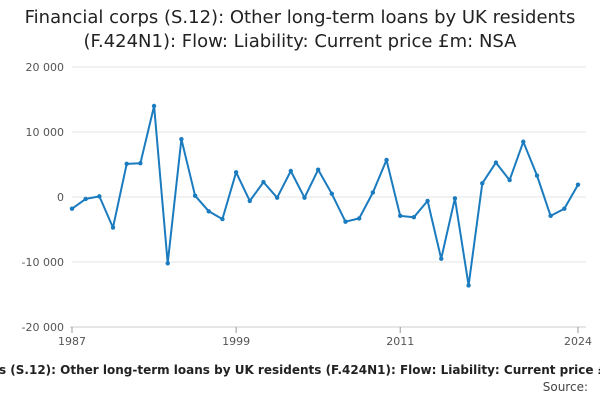  What do you see at coordinates (45, 132) in the screenshot?
I see `y-tick-label: 10 000` at bounding box center [45, 132].